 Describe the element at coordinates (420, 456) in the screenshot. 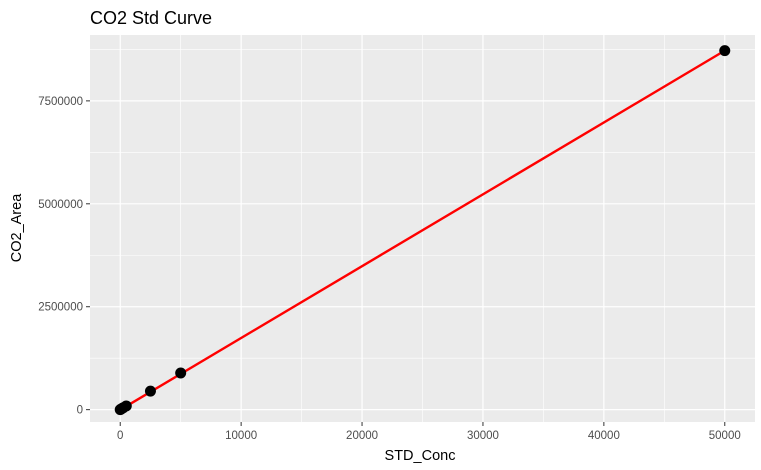

I see `x-axis-title: STD_Conc` at that location.